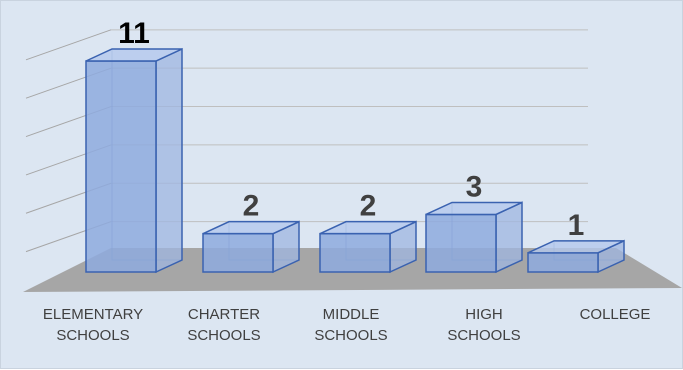 The image size is (683, 370). I want to click on category-label-line: MIDDLE, so click(351, 314).